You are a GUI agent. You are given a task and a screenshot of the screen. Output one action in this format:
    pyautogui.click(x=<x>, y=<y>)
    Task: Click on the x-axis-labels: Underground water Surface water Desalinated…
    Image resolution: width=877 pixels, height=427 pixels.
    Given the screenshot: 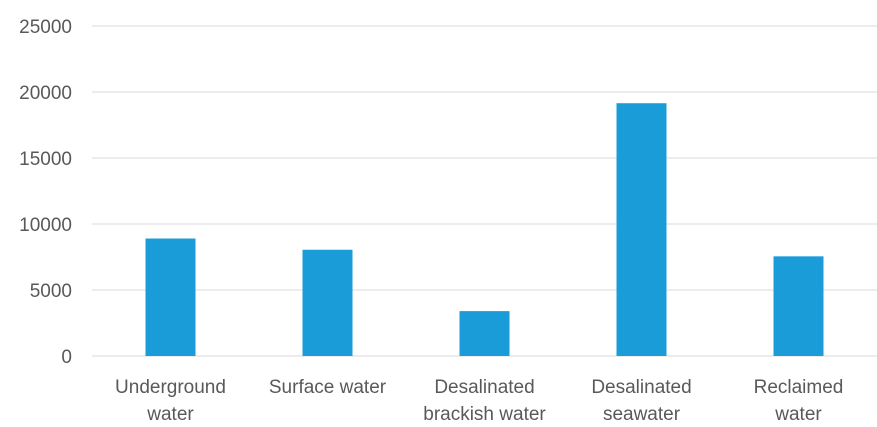 What is the action you would take?
    pyautogui.click(x=479, y=401)
    